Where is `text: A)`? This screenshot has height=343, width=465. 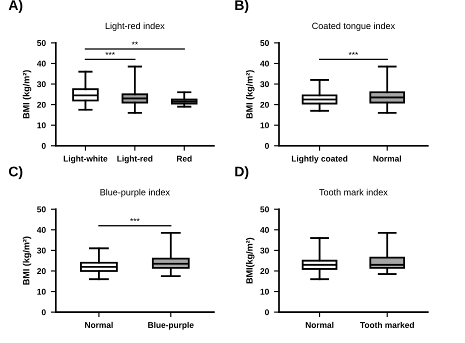 text: A) is located at coordinates (15, 6).